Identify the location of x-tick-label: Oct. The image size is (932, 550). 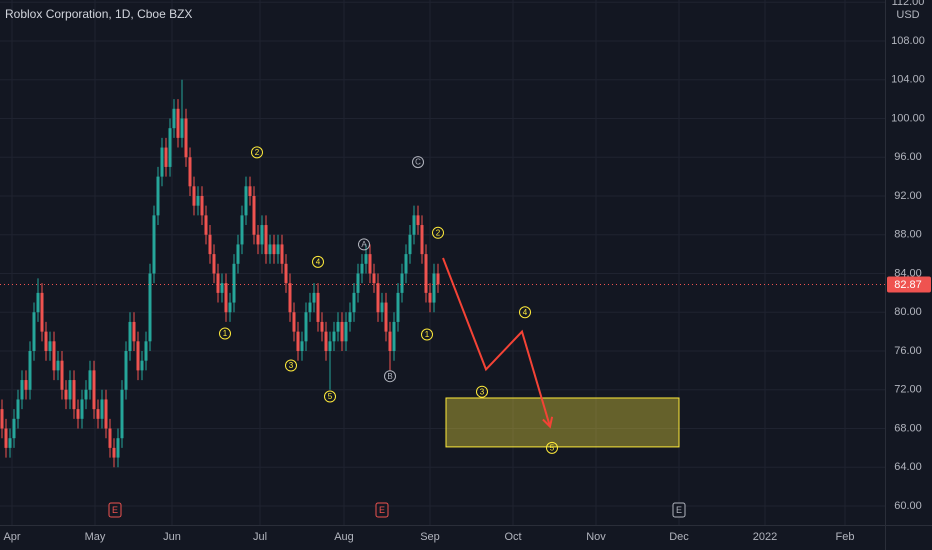
(512, 537).